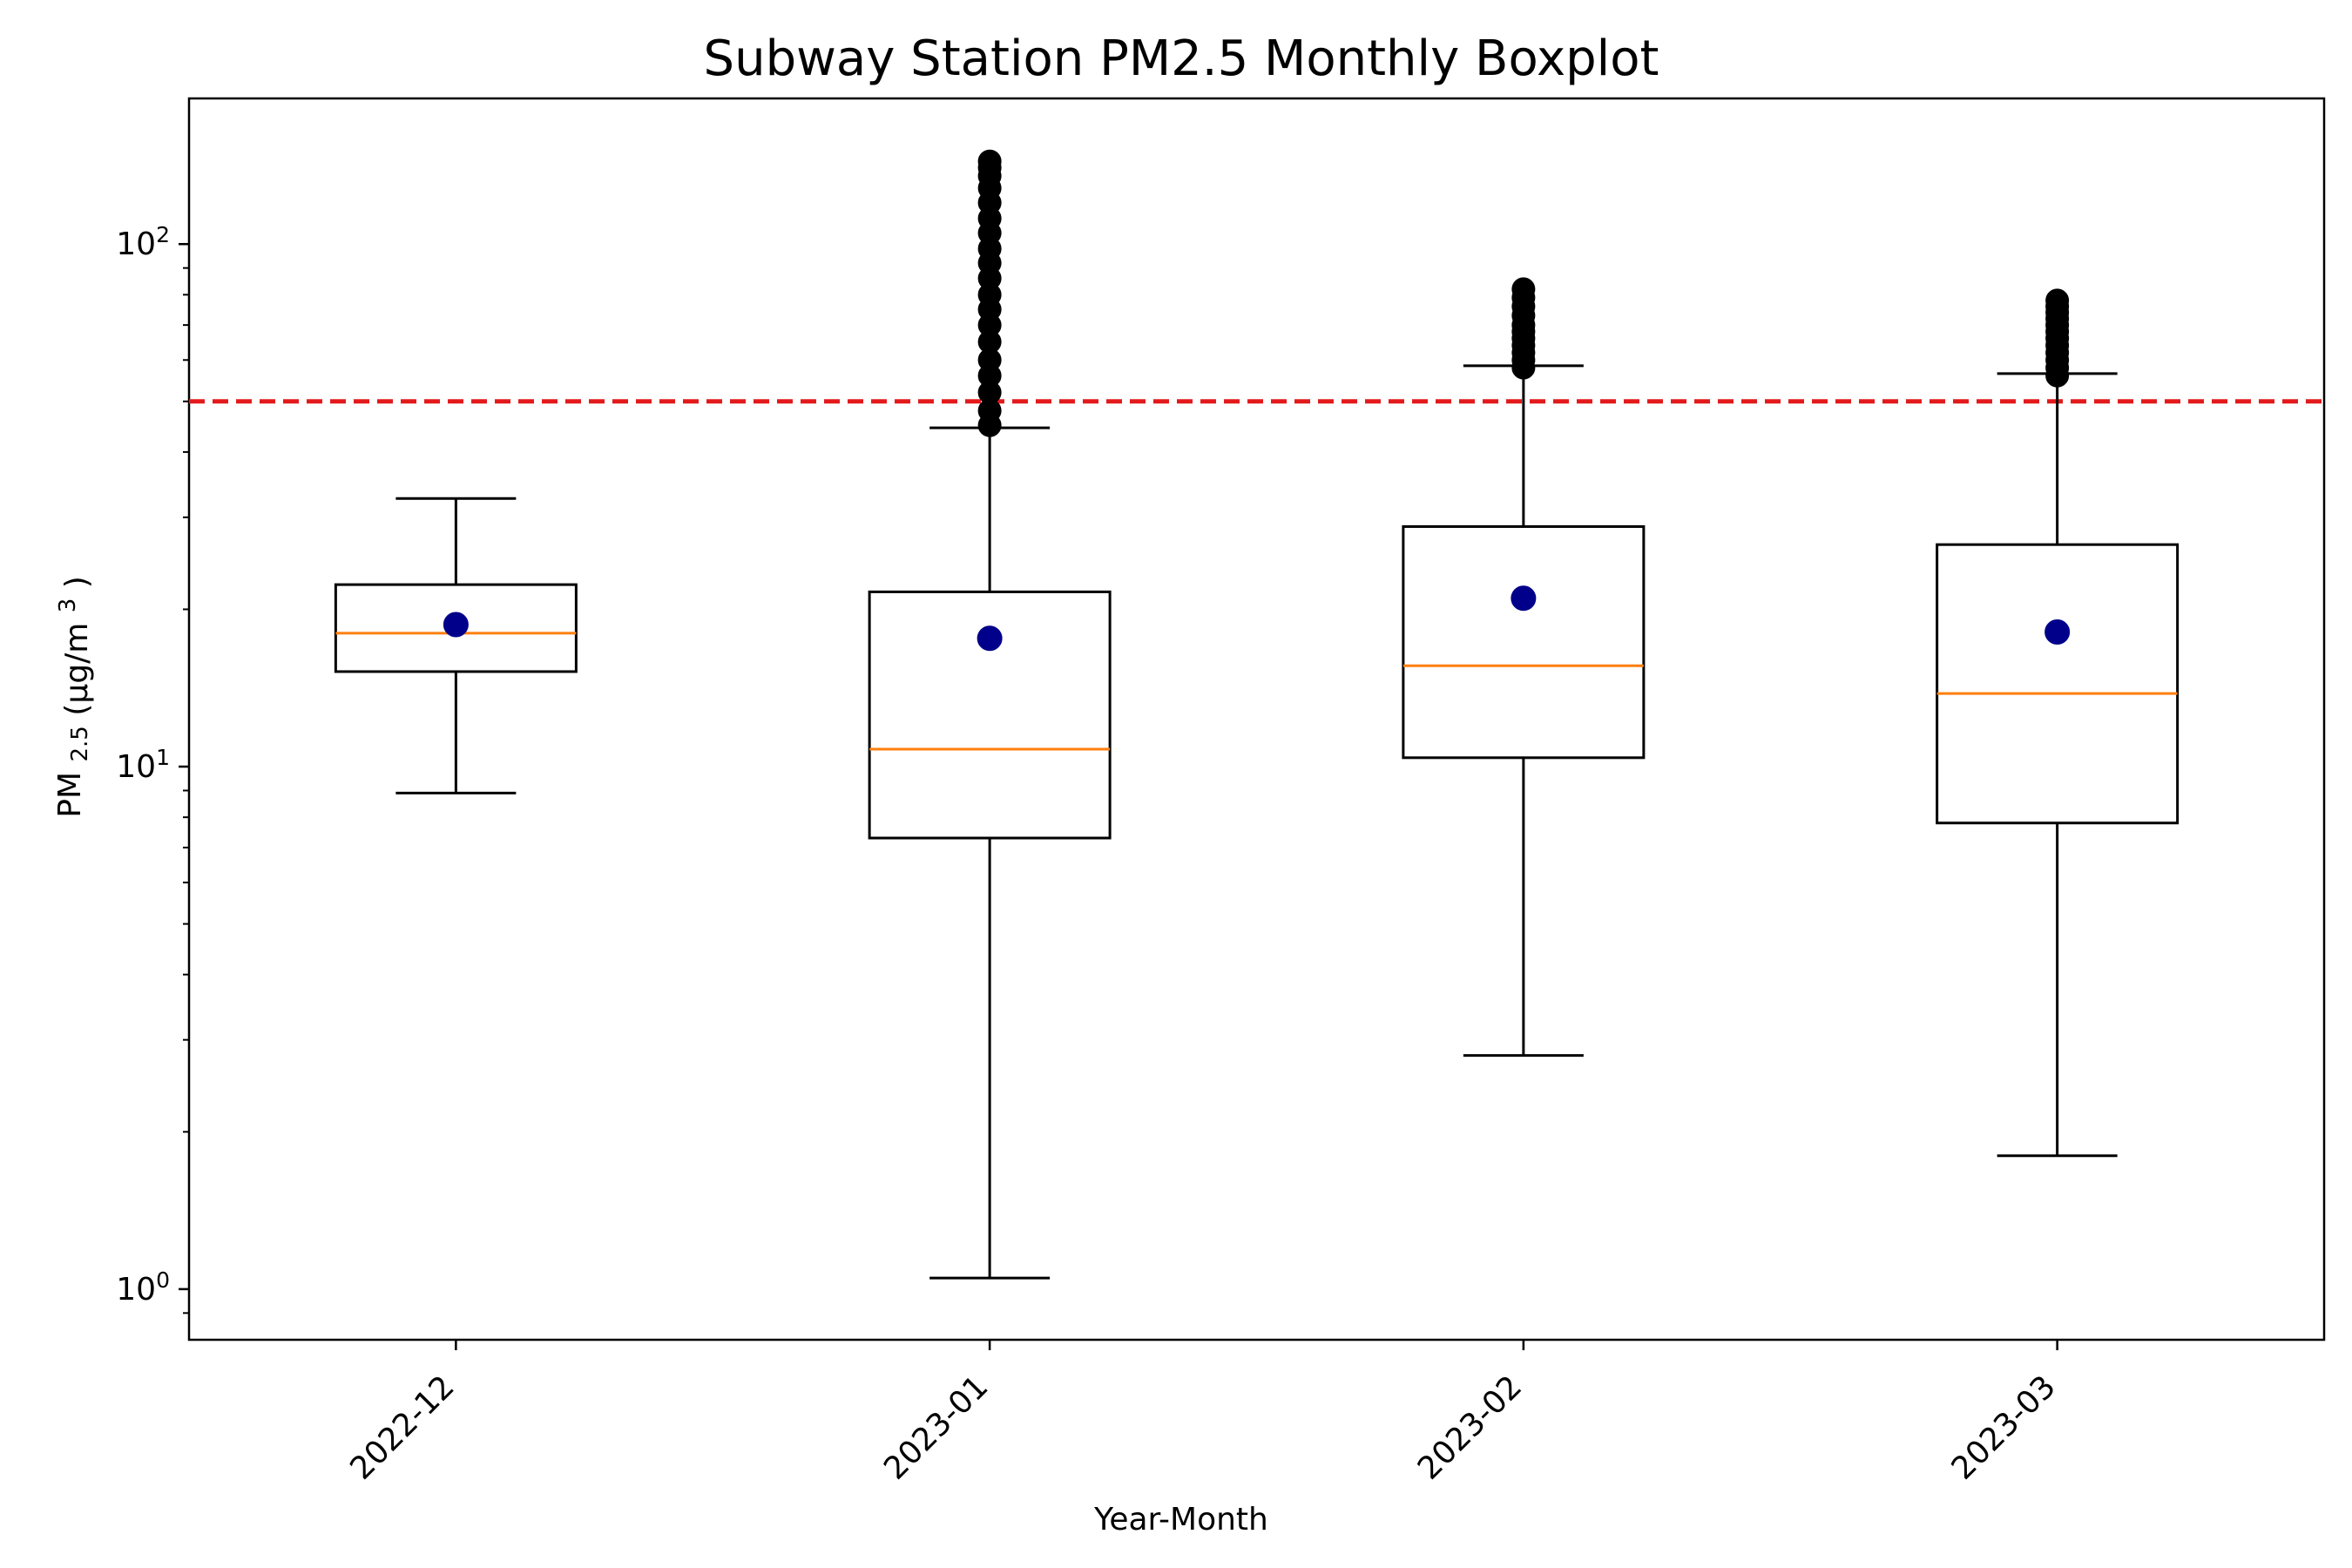  I want to click on y-axis-label-main: PM, so click(70, 795).